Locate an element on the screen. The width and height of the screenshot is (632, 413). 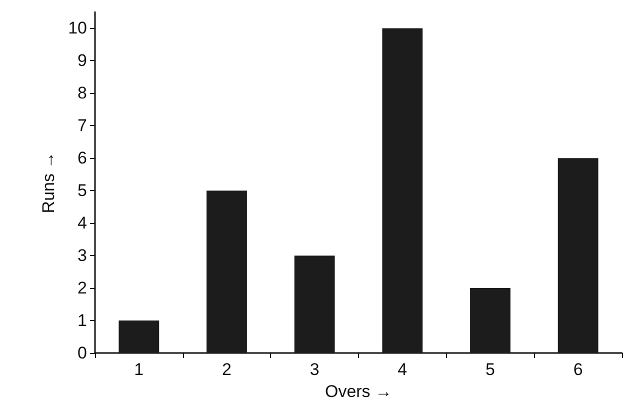
x-tick-label: 3 is located at coordinates (315, 369).